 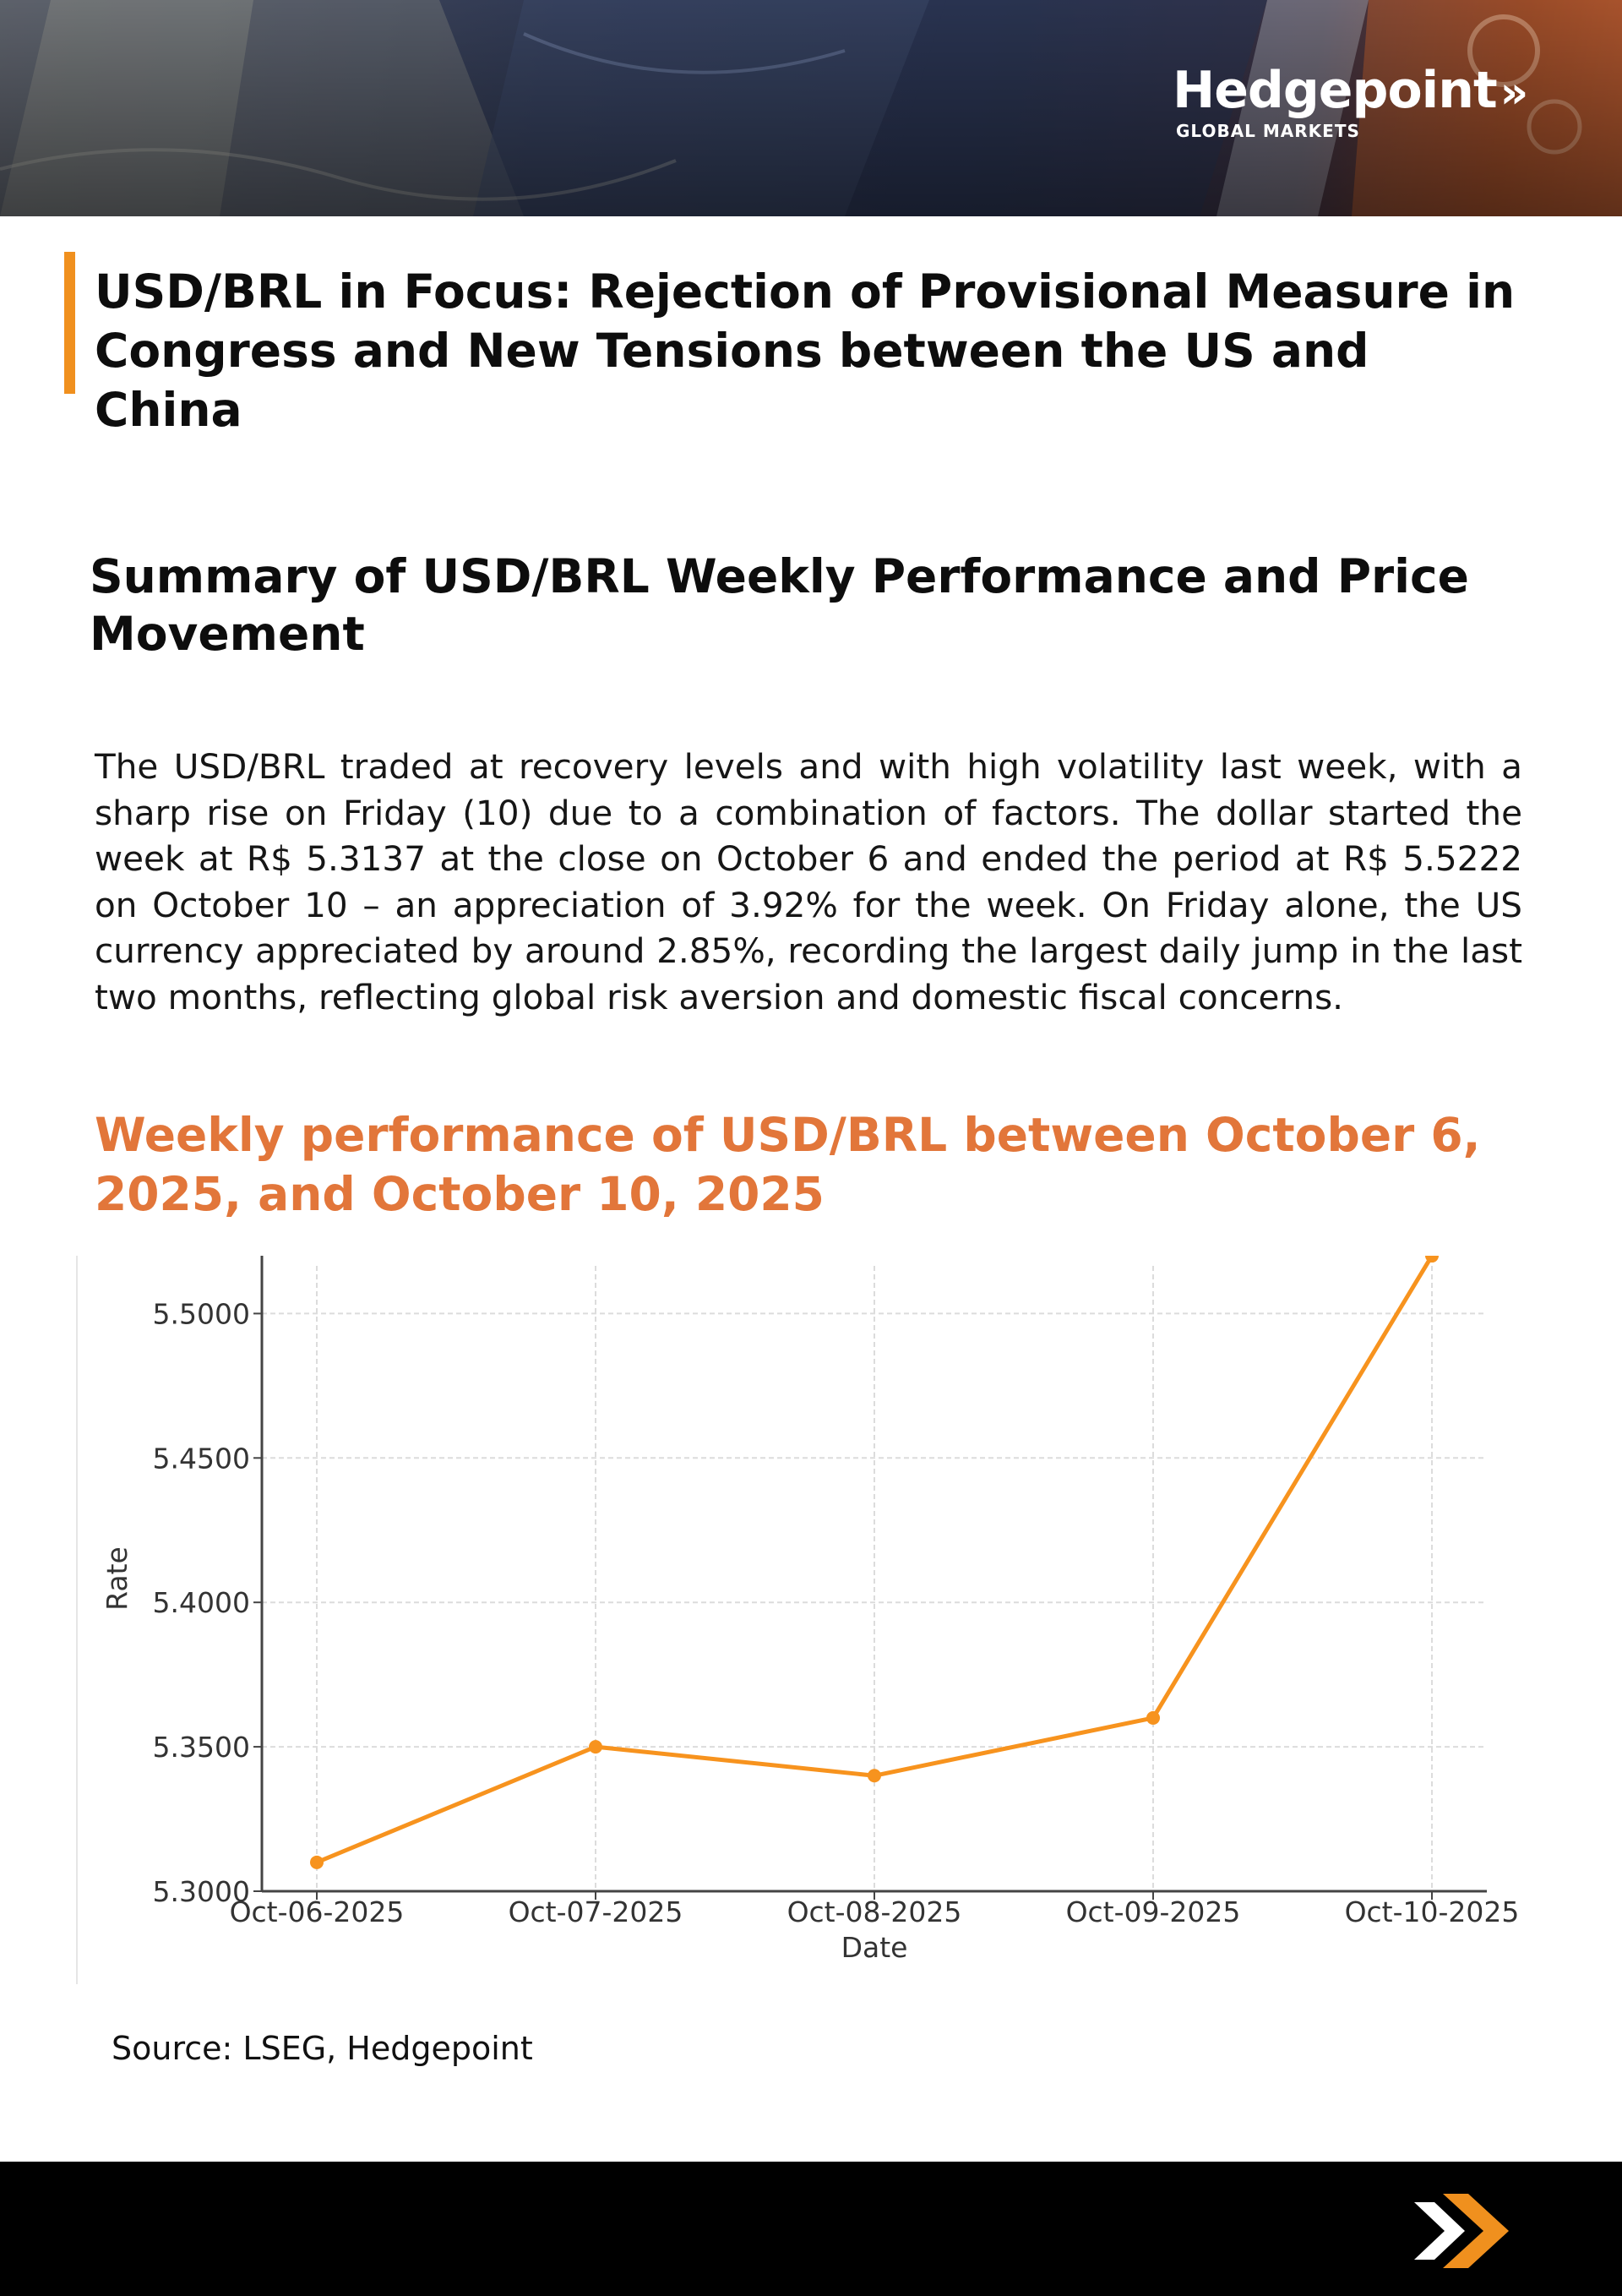 I want to click on y-tick-label: 5.4000, so click(x=202, y=1602).